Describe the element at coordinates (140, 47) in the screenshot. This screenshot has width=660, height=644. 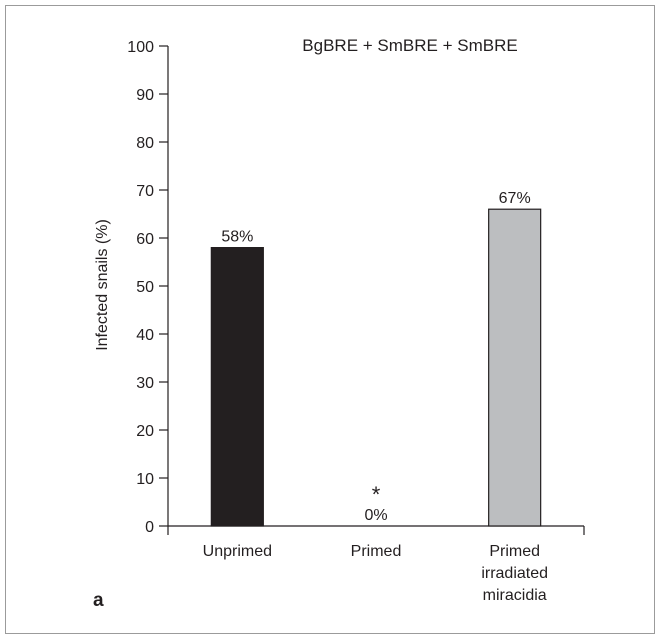
I see `y-tick-label: 100` at that location.